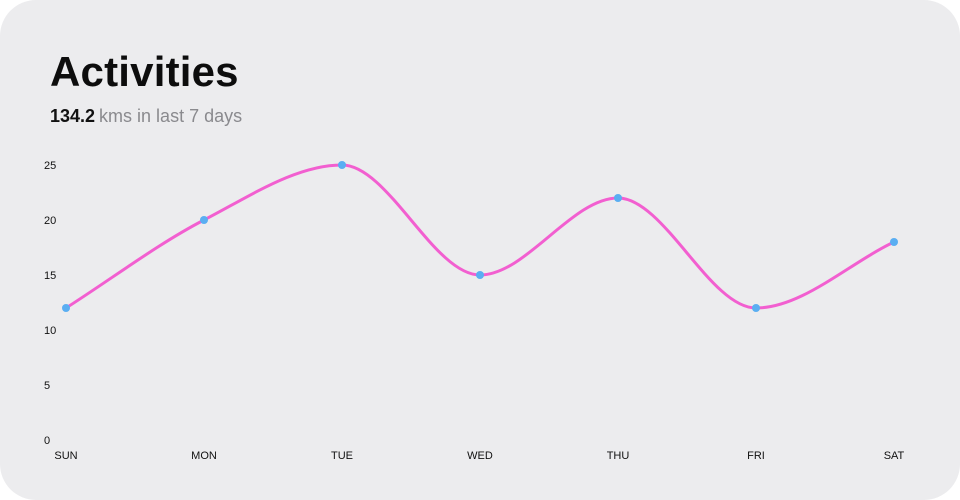 The width and height of the screenshot is (960, 500). I want to click on data-point-fri, so click(756, 308).